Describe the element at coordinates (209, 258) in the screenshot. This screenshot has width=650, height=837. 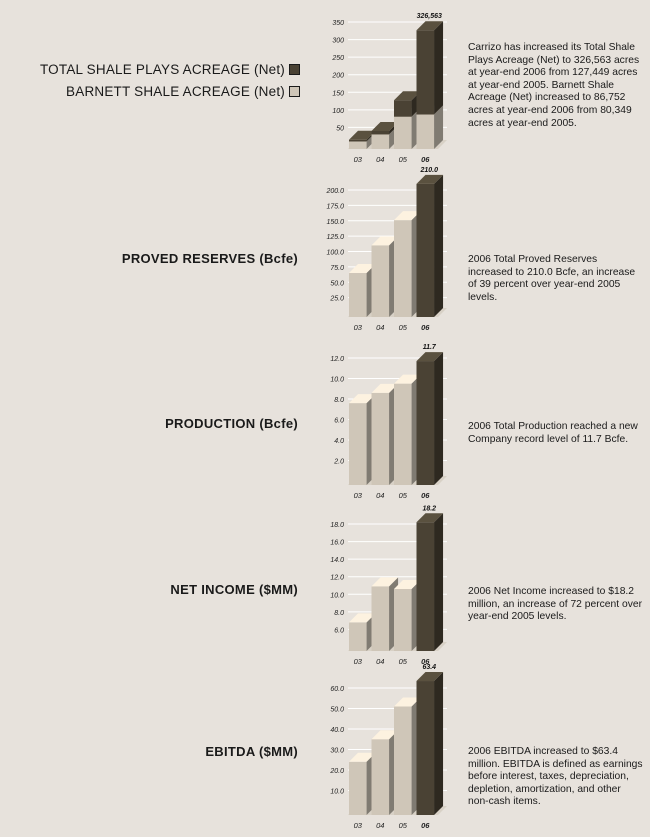
I see `proved-reserves-title: PROVED RESERVES (Bcfe)` at that location.